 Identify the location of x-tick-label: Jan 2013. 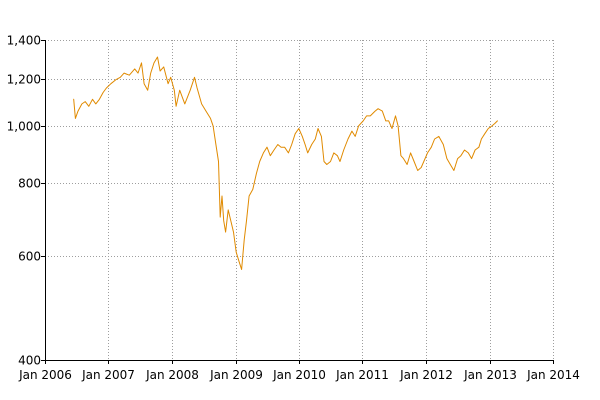
(490, 375).